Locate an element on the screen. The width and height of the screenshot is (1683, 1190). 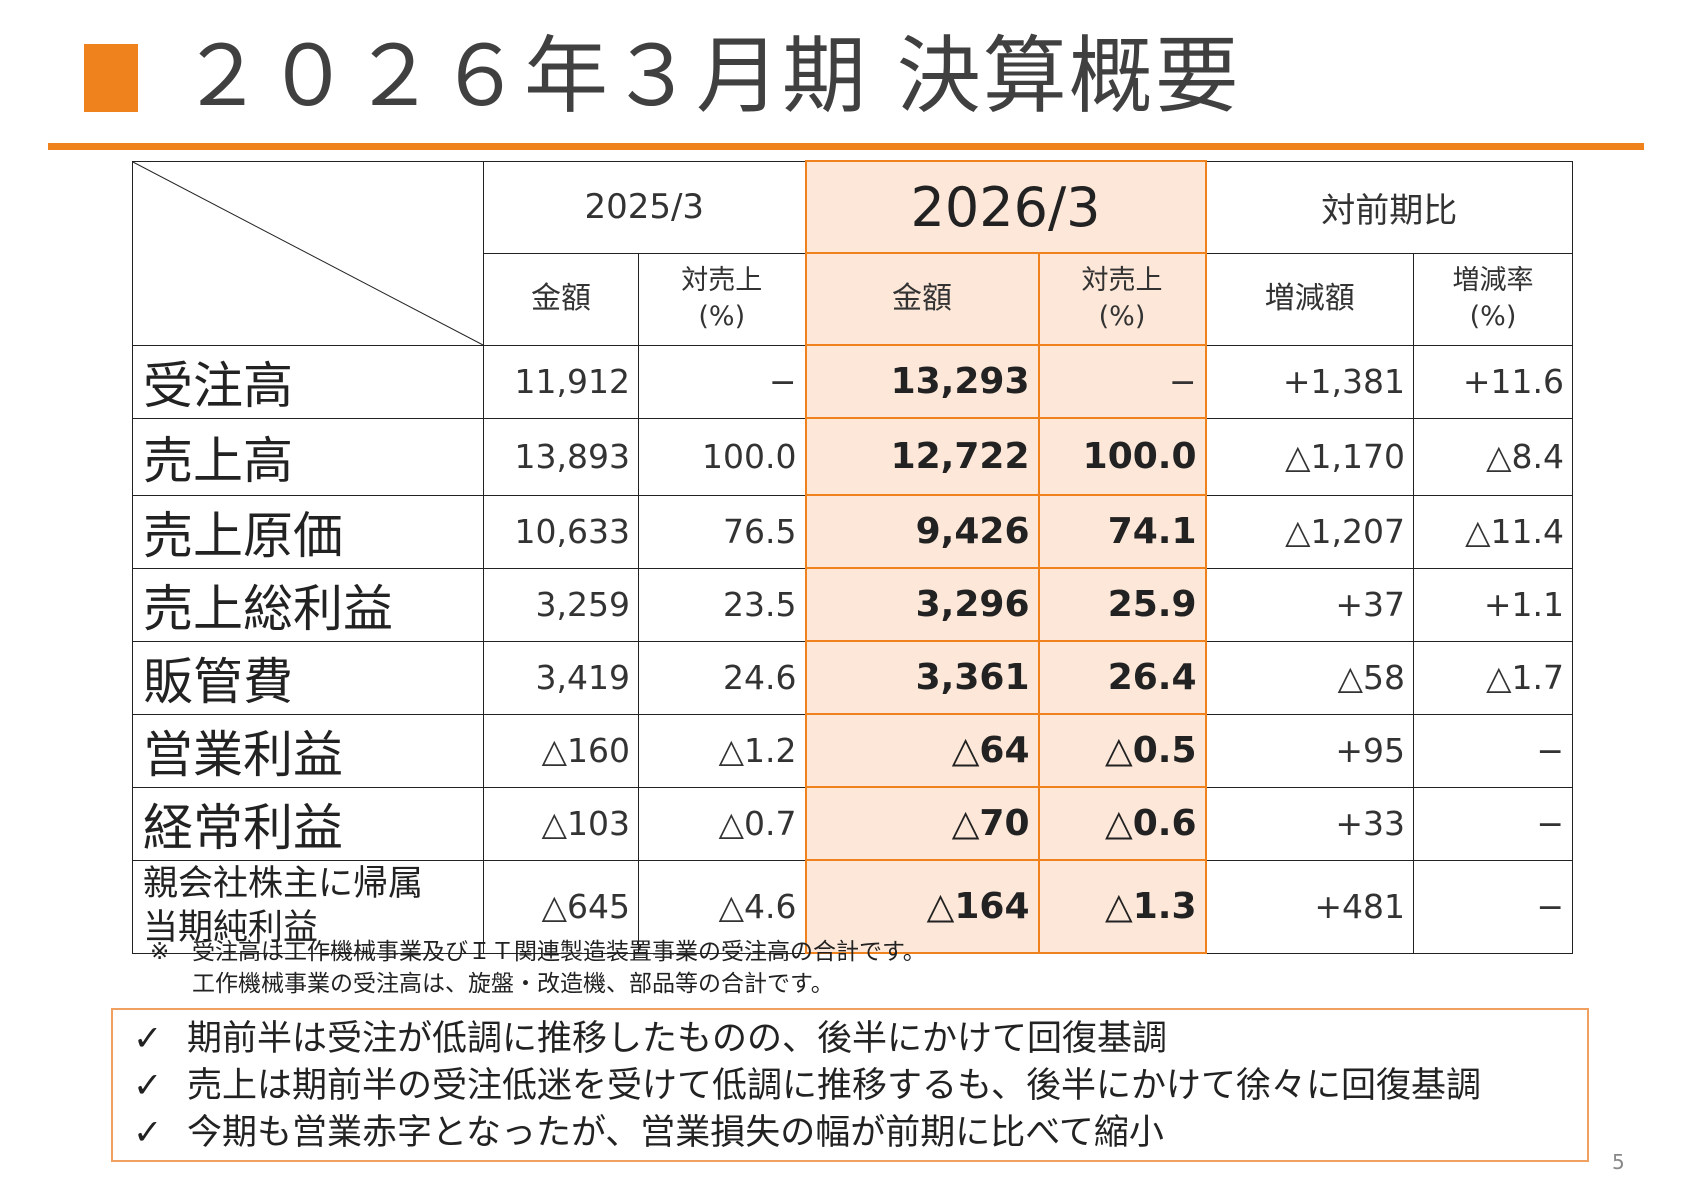
curr-amount-cell: 3,361 is located at coordinates (922, 677).